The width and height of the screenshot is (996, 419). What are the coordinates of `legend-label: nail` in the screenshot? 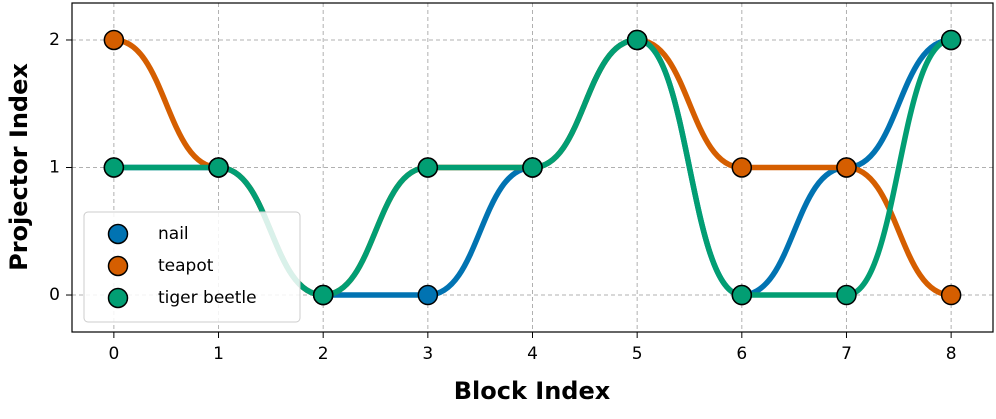 It's located at (173, 234).